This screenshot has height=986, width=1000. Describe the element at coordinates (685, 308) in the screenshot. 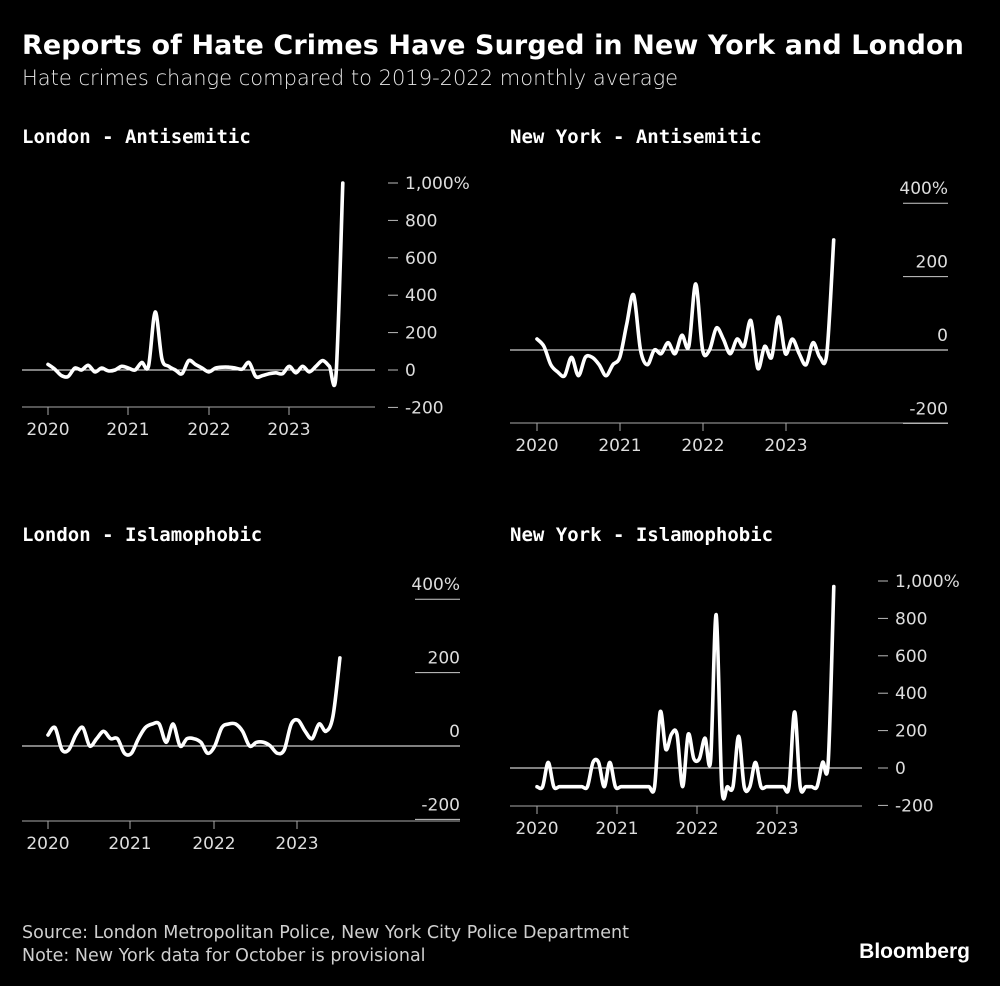

I see `chart-newyork-antisemitic-series-line` at that location.